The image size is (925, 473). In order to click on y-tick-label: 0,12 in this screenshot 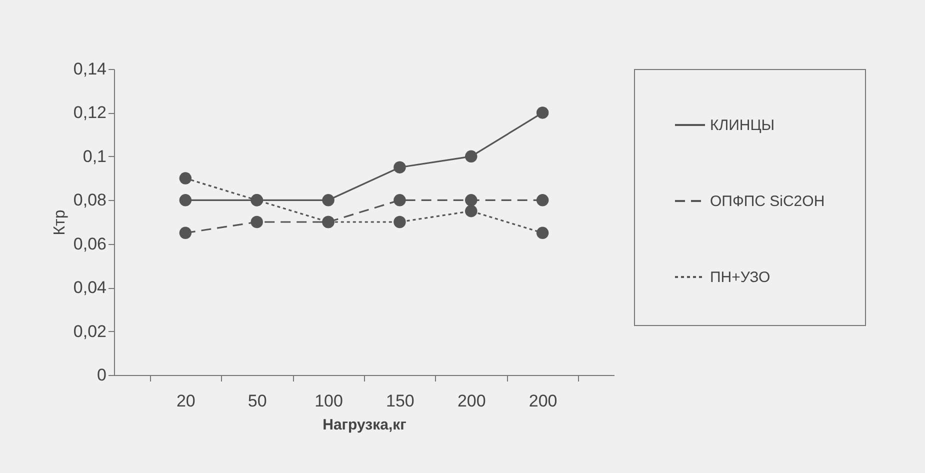, I will do `click(89, 112)`.